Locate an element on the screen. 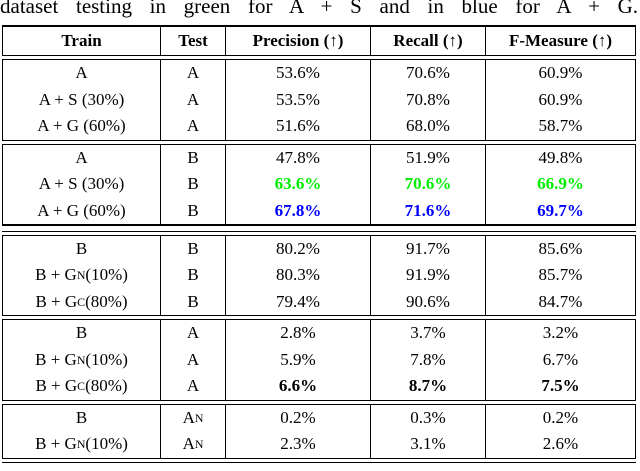  cell-recall: 91.7% is located at coordinates (428, 248).